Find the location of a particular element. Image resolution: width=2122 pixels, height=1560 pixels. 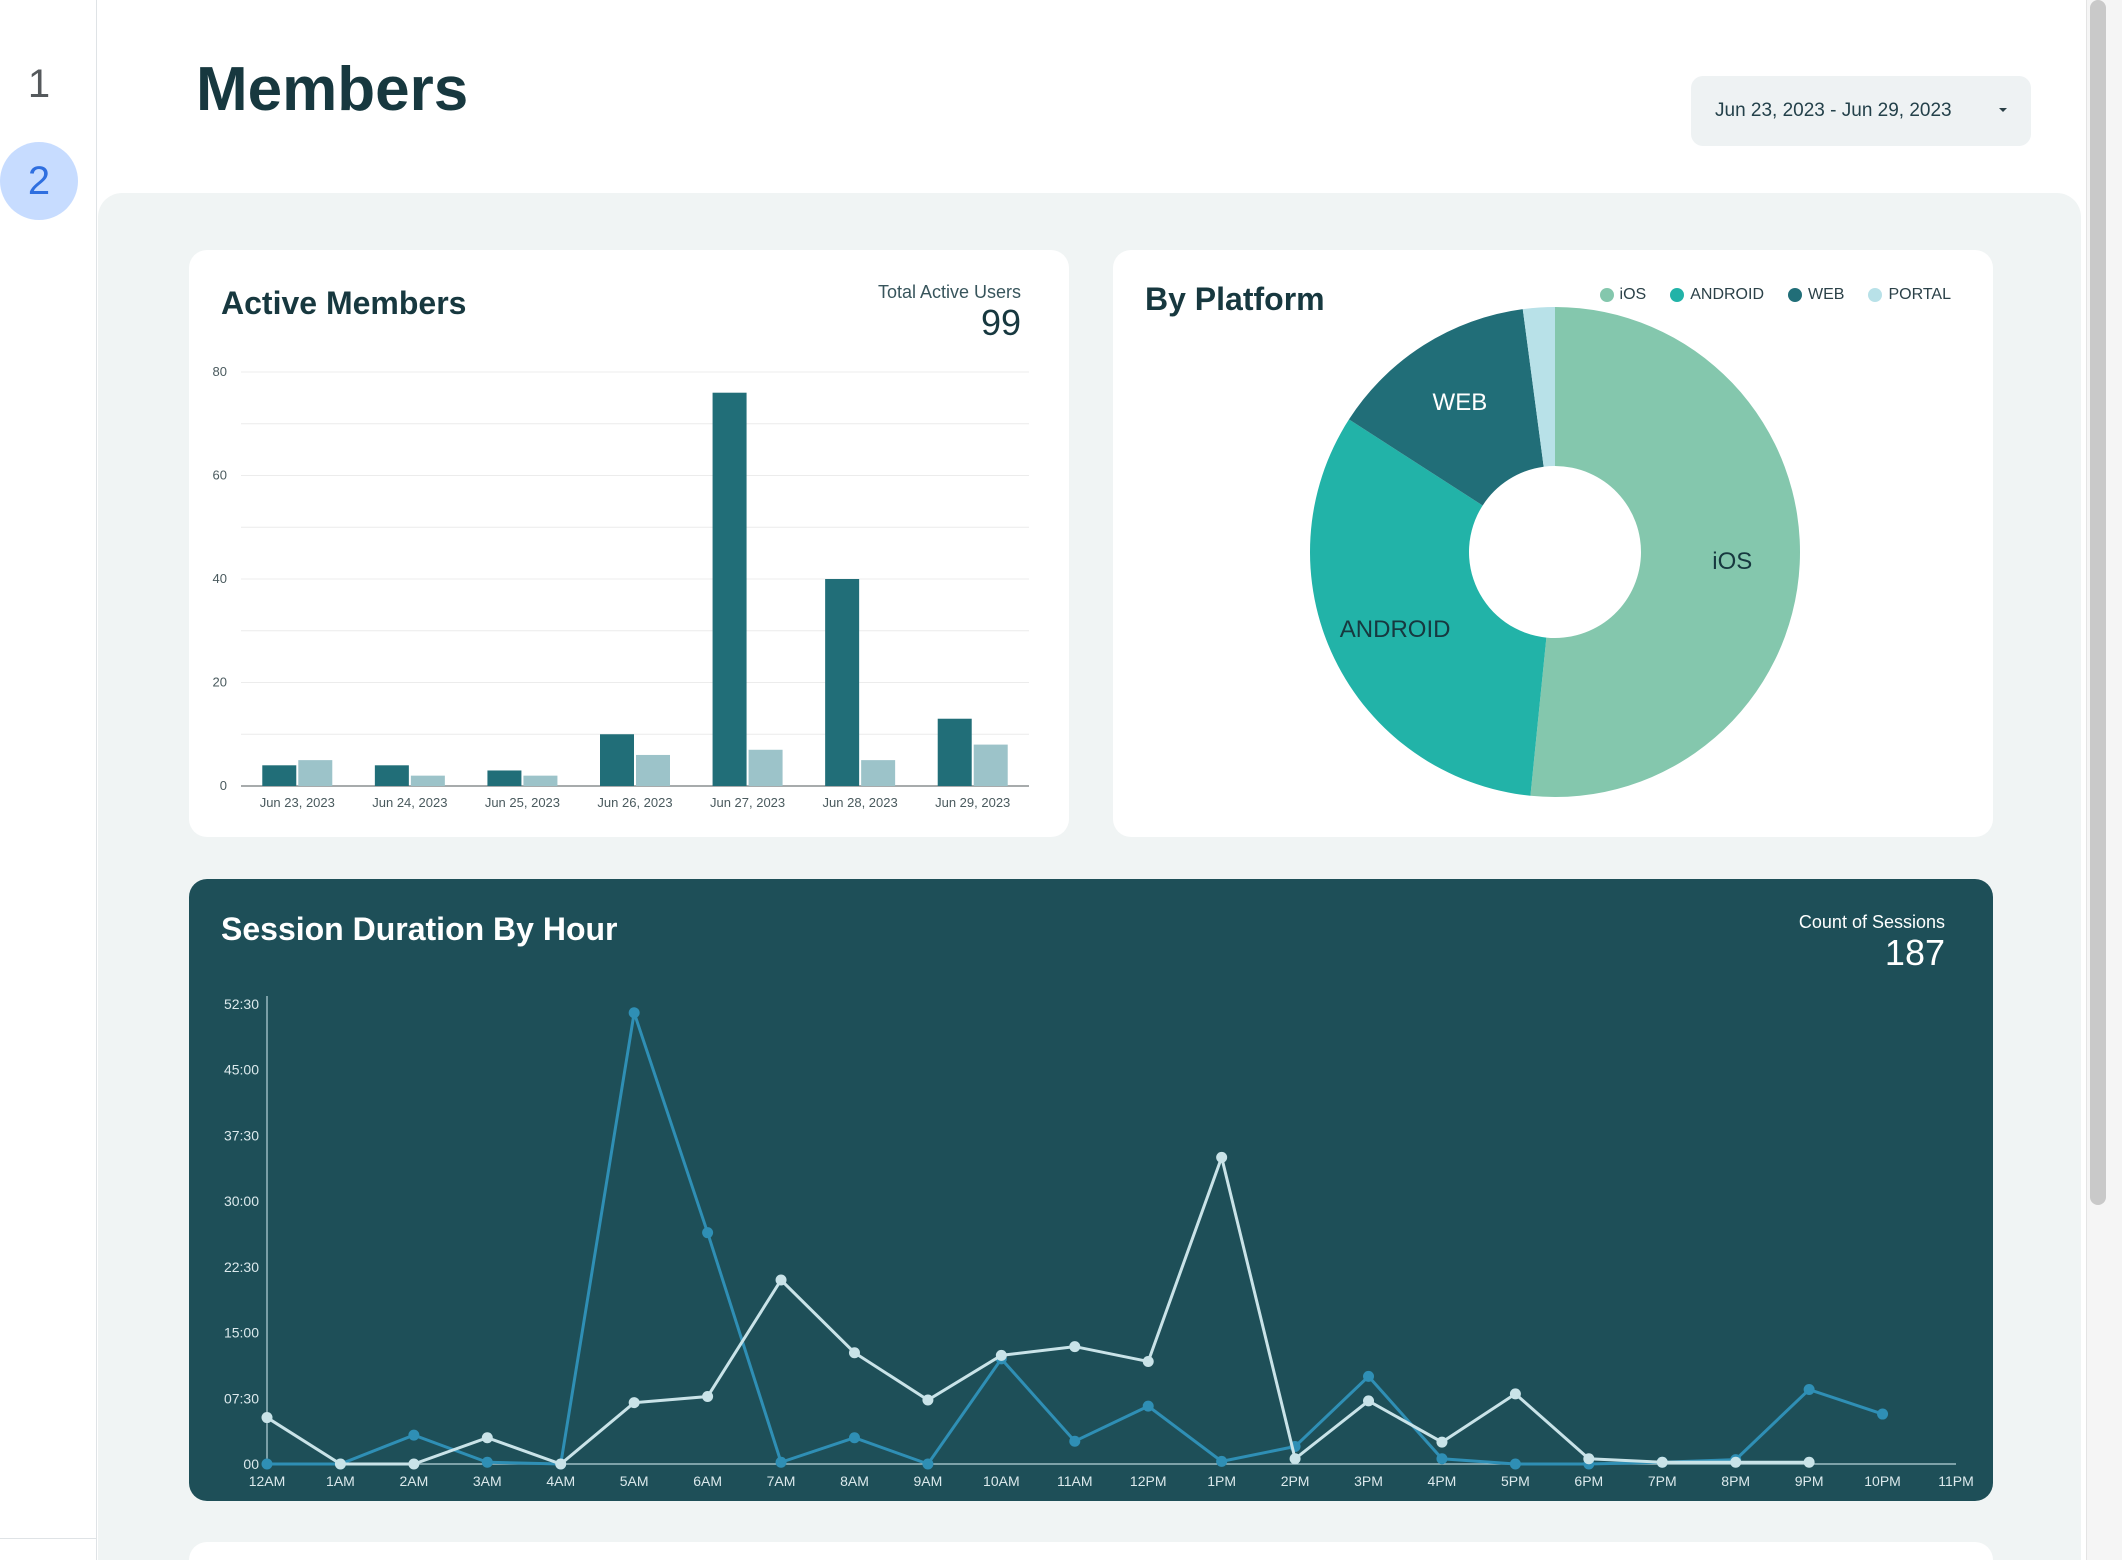

page-2-button: 2 is located at coordinates (39, 181).